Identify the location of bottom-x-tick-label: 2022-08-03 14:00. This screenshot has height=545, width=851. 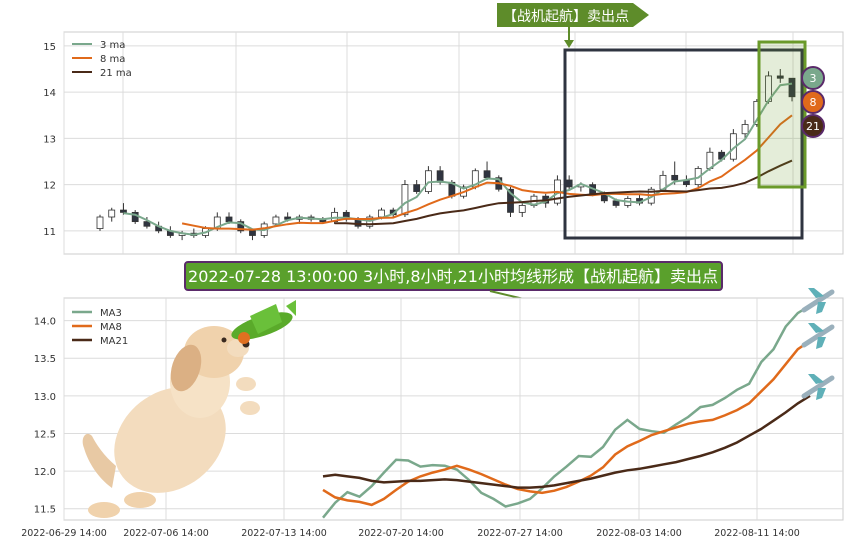
(639, 533).